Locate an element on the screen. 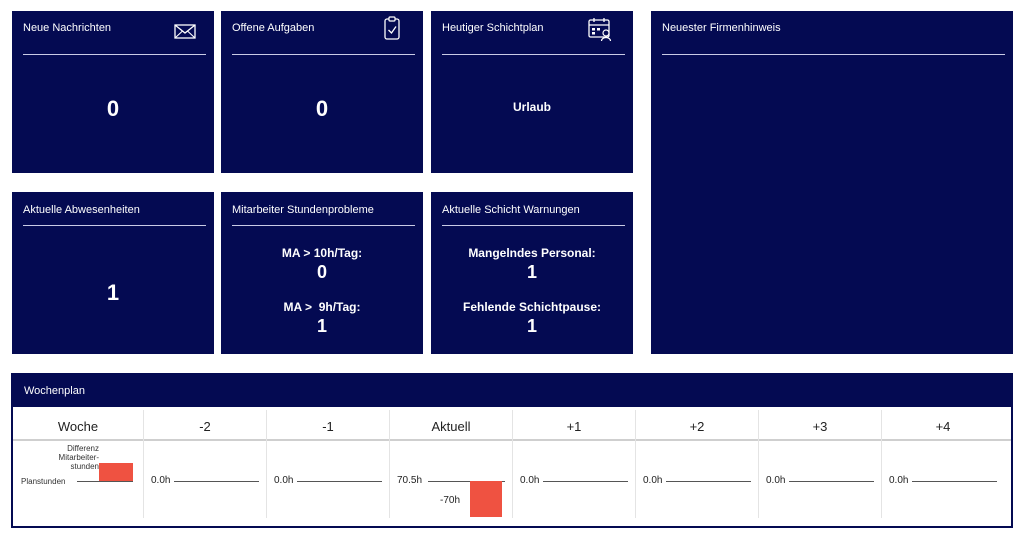 This screenshot has width=1024, height=539. missing-staff-value: 1 is located at coordinates (531, 272).